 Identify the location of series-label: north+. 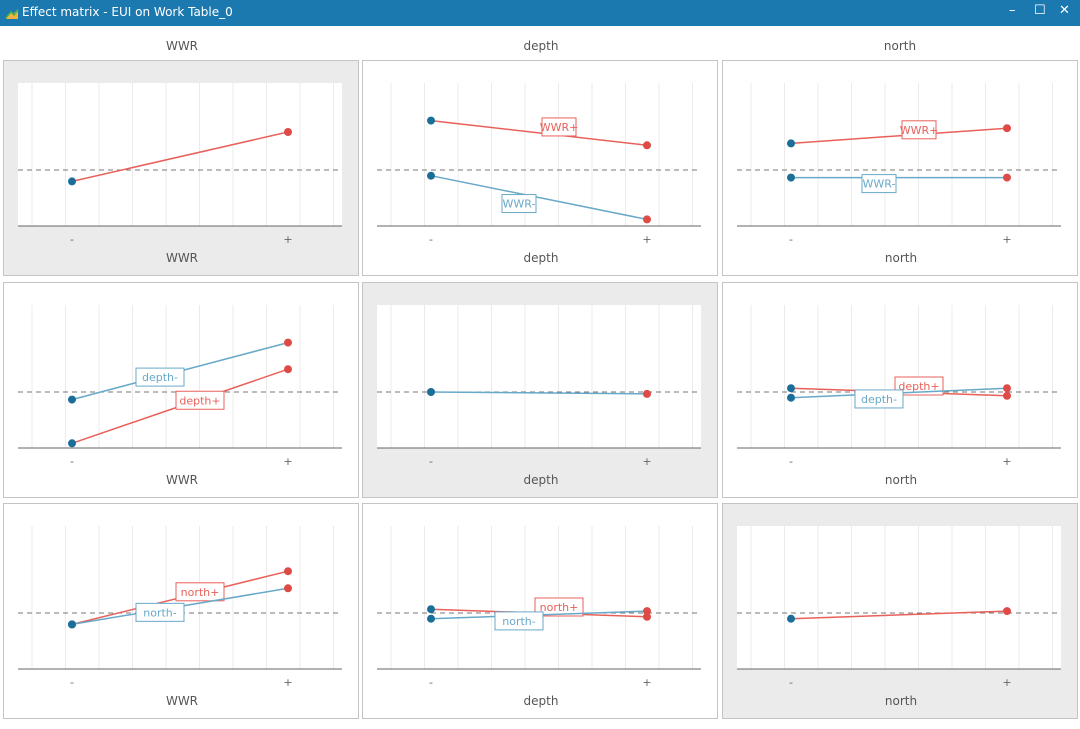
(200, 592).